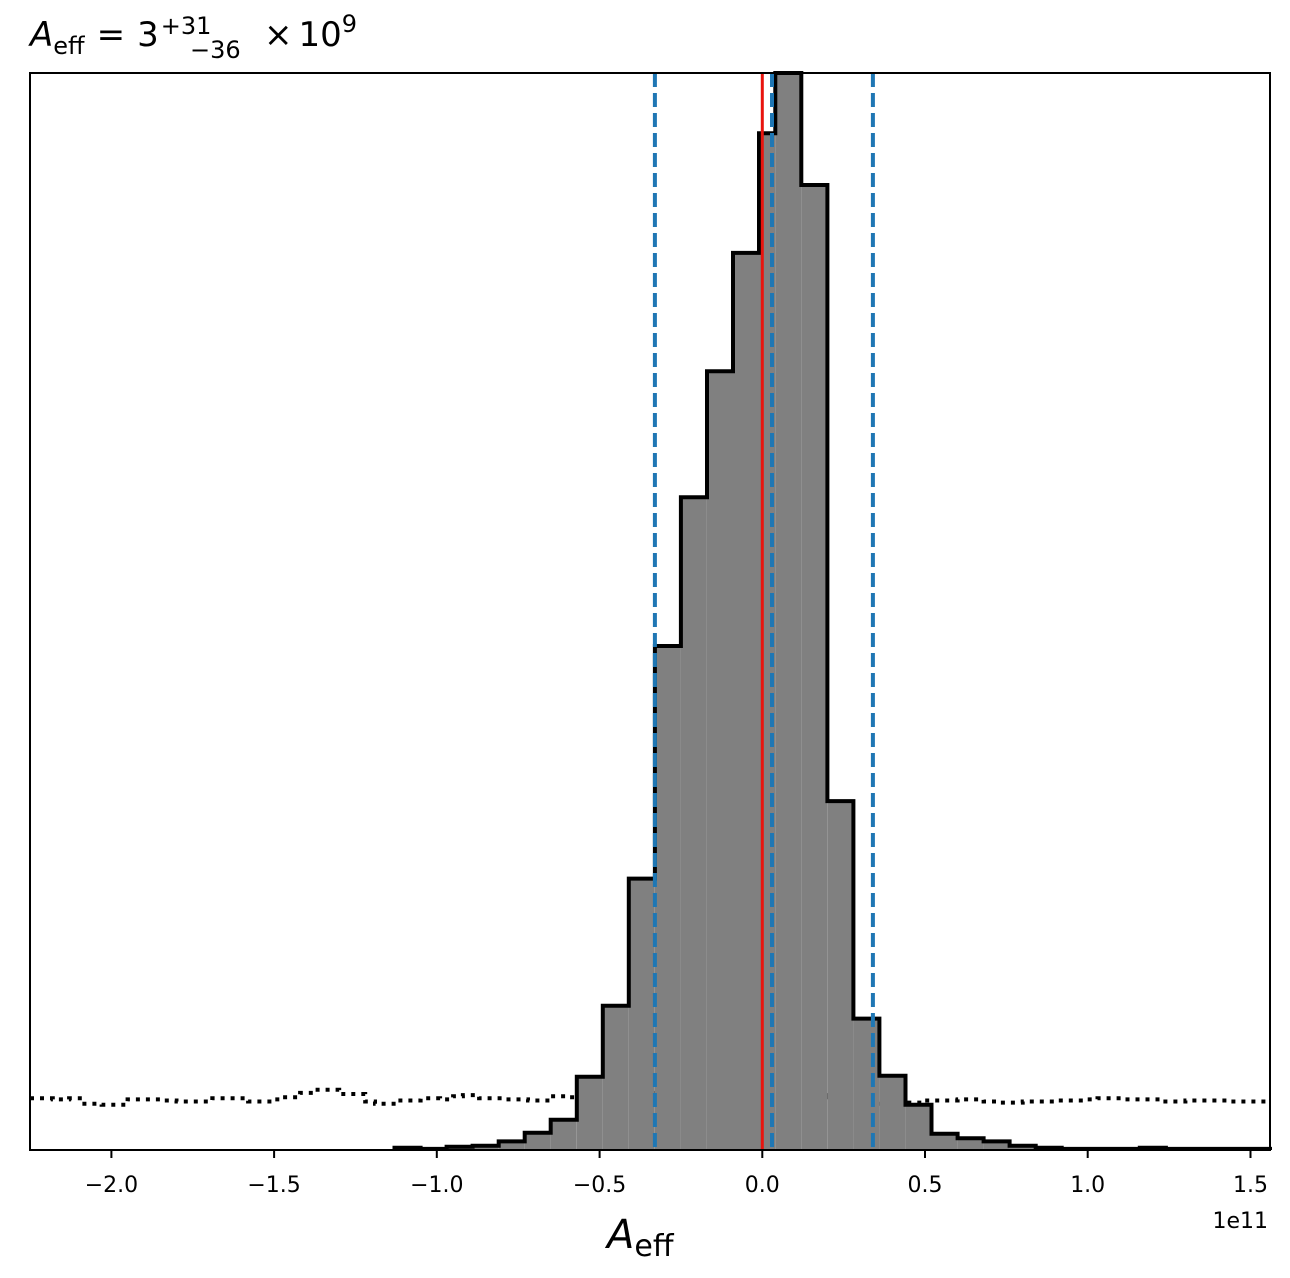 This screenshot has width=1290, height=1278. What do you see at coordinates (320, 35) in the screenshot?
I see `title-power-base: 10` at bounding box center [320, 35].